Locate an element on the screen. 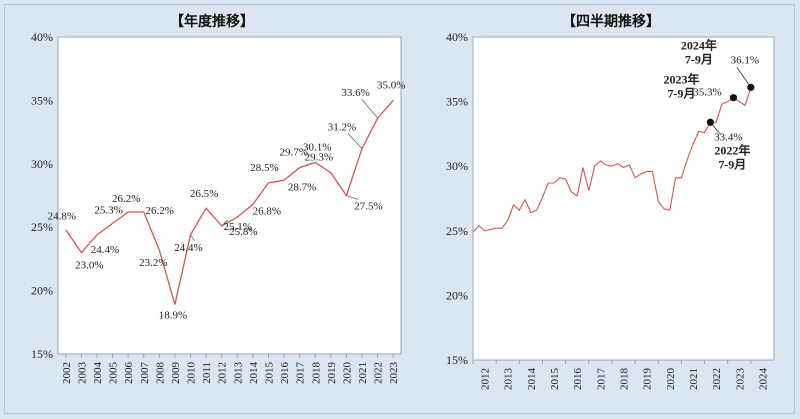 This screenshot has height=419, width=800. data-label: 25.8% is located at coordinates (243, 232).